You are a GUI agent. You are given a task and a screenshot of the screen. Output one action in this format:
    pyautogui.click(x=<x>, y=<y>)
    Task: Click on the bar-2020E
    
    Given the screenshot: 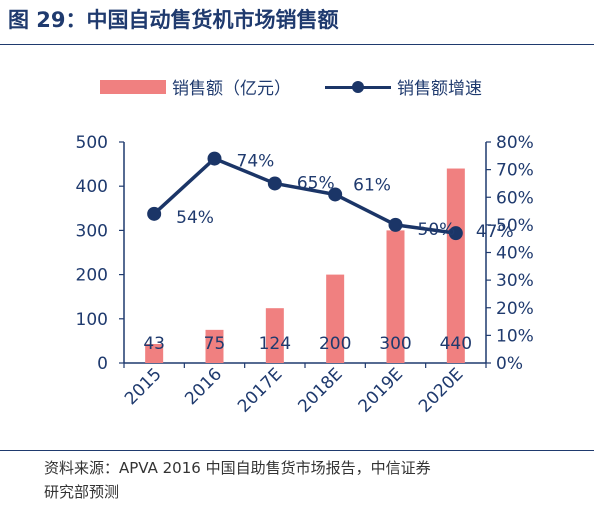 What is the action you would take?
    pyautogui.click(x=455, y=265)
    